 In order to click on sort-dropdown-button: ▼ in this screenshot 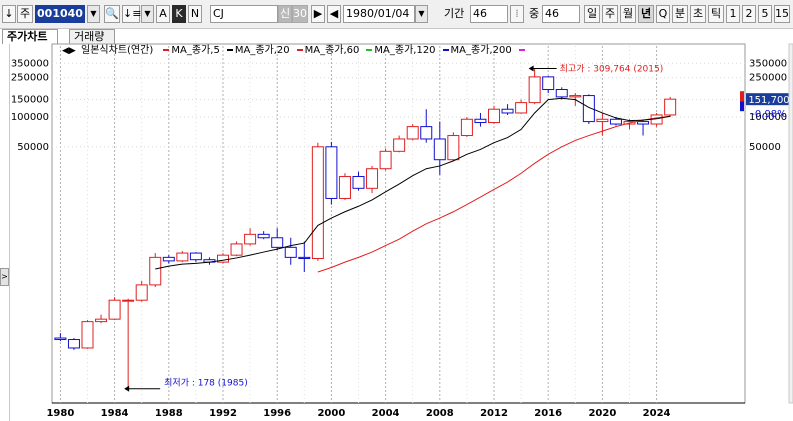, I will do `click(147, 14)`.